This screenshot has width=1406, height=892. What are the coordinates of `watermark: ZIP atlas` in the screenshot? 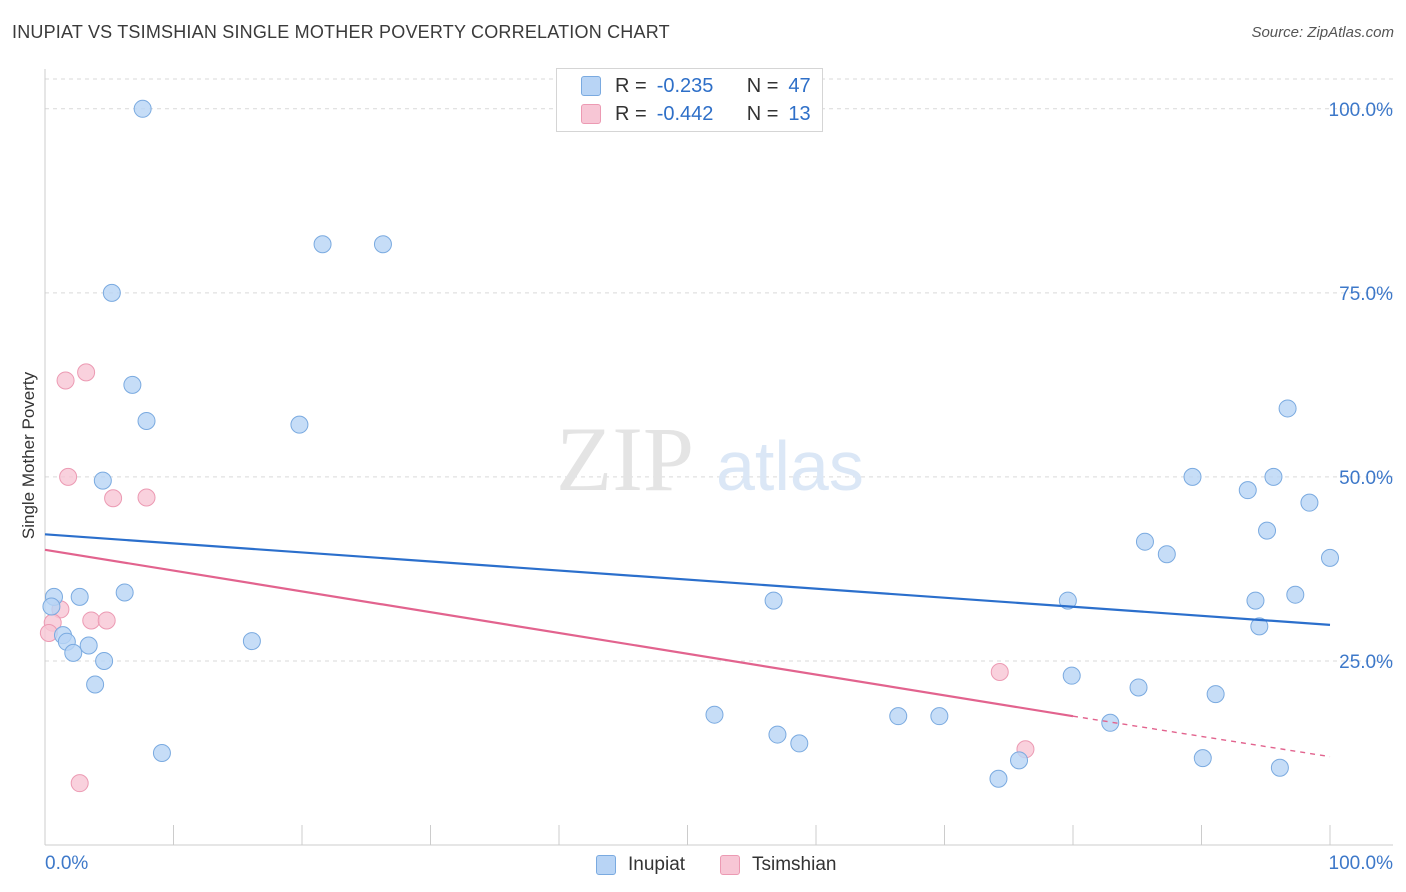 It's located at (710, 459).